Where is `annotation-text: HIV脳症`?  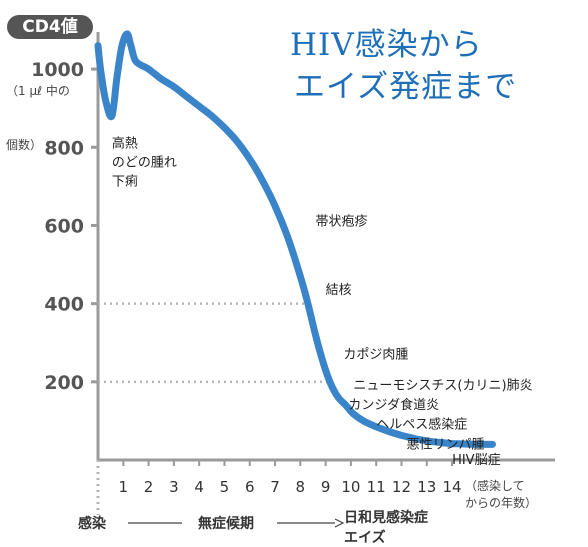
annotation-text: HIV脳症 is located at coordinates (476, 460).